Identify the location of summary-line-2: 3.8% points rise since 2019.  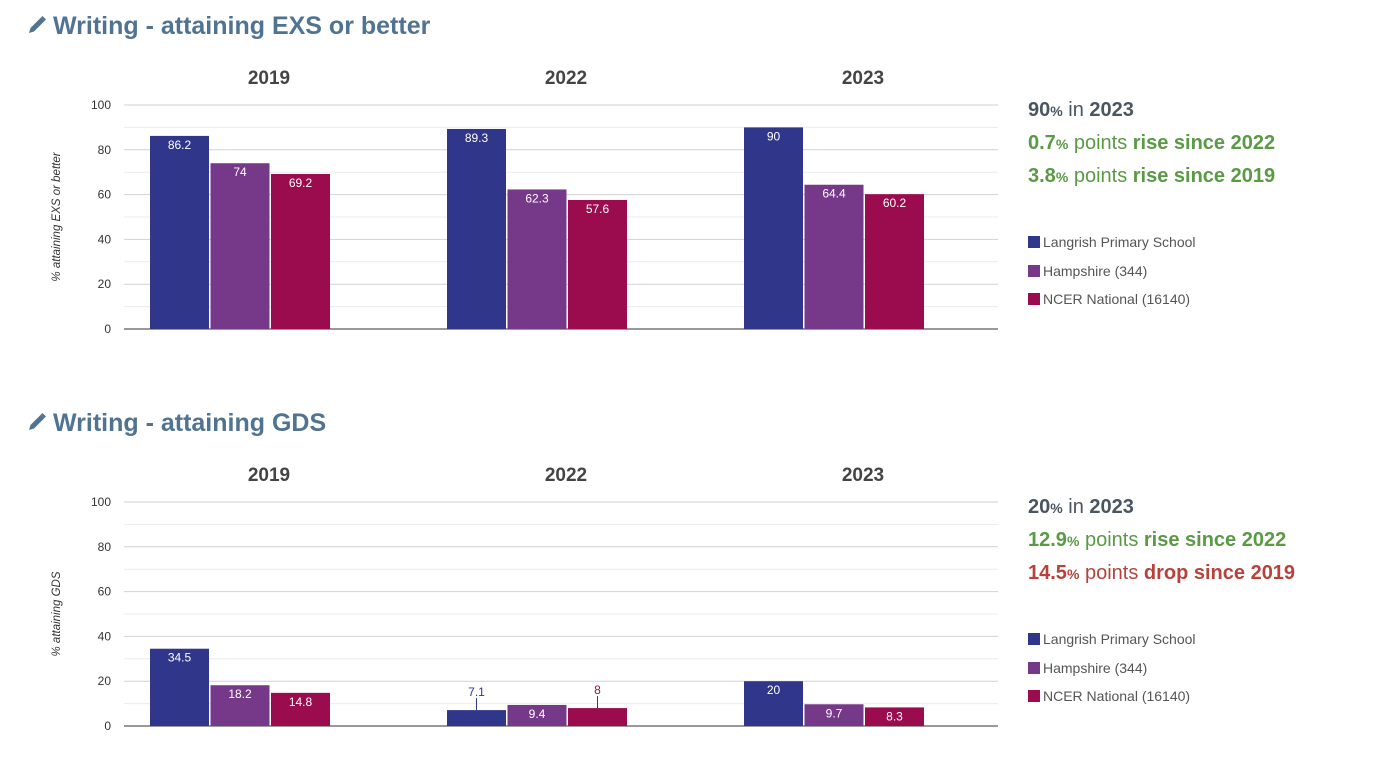
(1203, 176).